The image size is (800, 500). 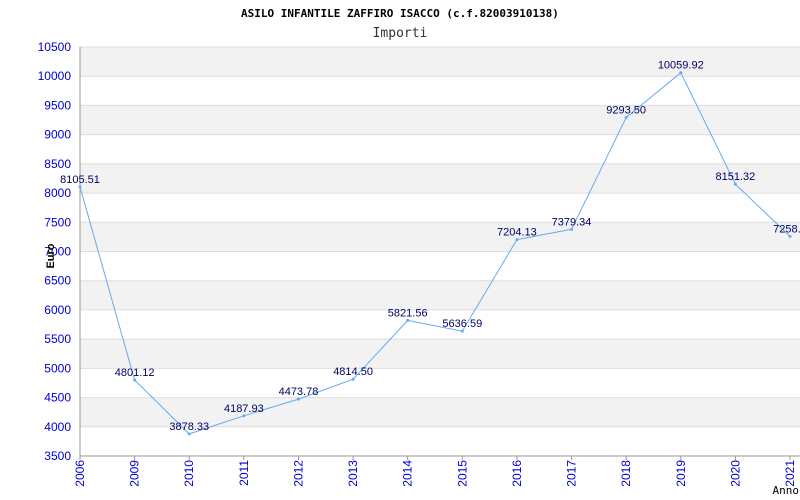 What do you see at coordinates (681, 473) in the screenshot?
I see `x-tick-label: 2019` at bounding box center [681, 473].